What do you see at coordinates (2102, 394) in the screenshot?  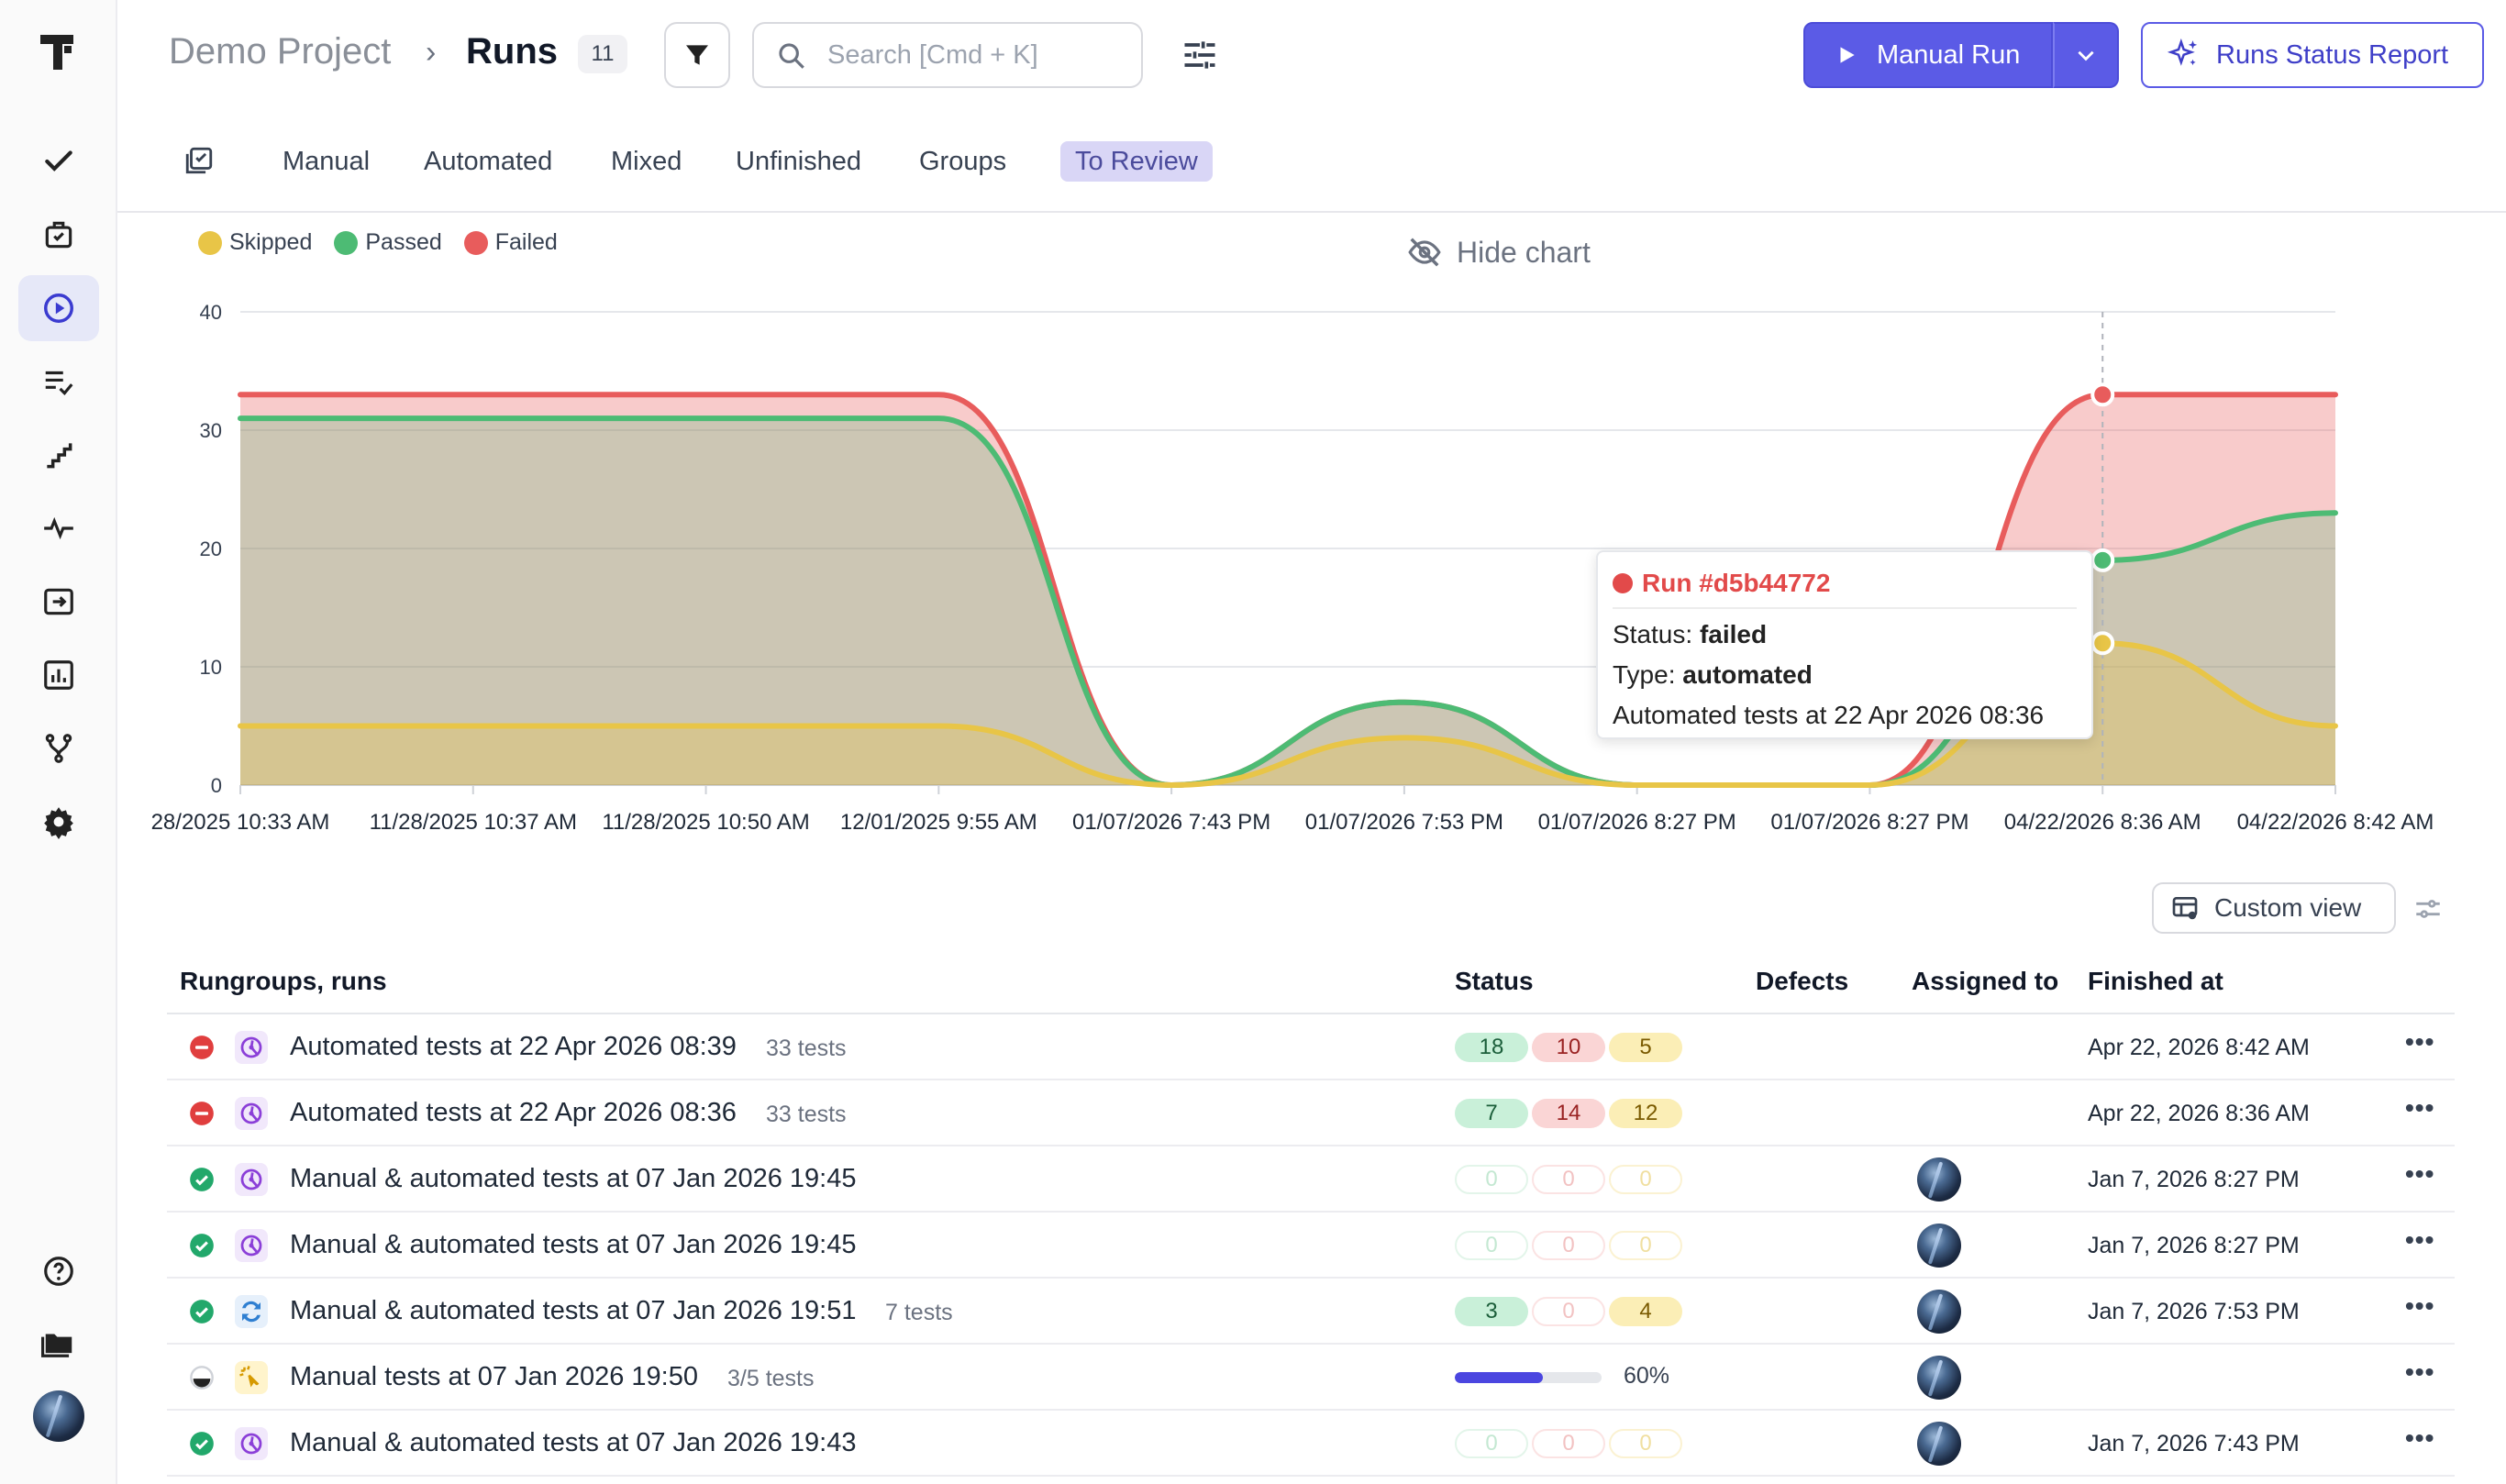 I see `failed-hover-point` at bounding box center [2102, 394].